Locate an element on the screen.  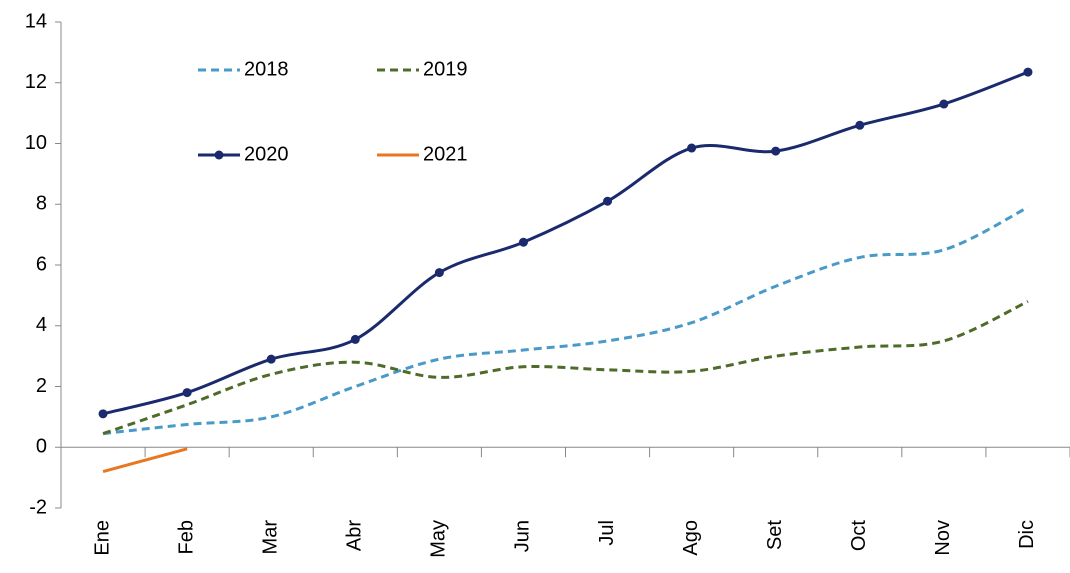
y-tick-label: 12 is located at coordinates (36, 82).